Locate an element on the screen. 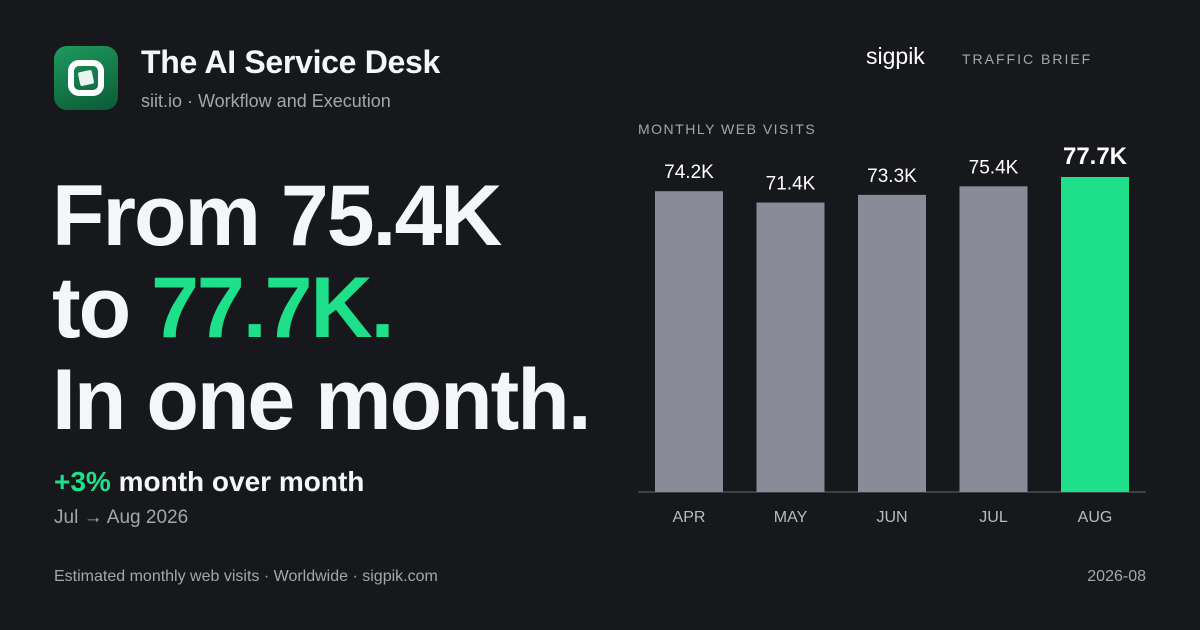  headline-line2-prefix: to is located at coordinates (102, 308).